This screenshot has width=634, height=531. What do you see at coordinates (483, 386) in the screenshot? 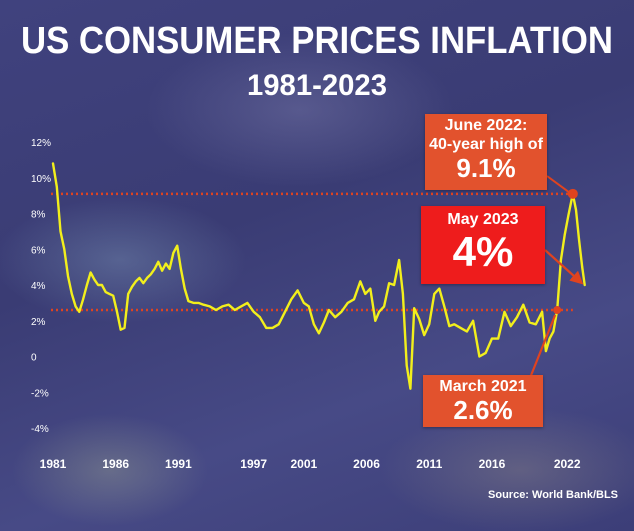
I see `callout-march-2021-line1: March 2021` at bounding box center [483, 386].